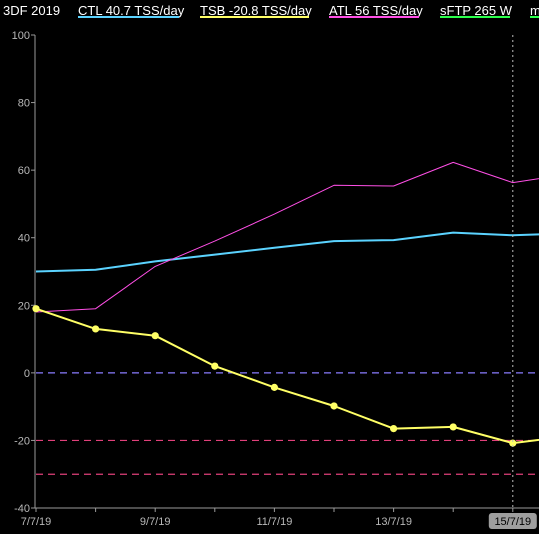 The height and width of the screenshot is (534, 539). I want to click on x-tick-label-highlighted: 15/7/19, so click(512, 522).